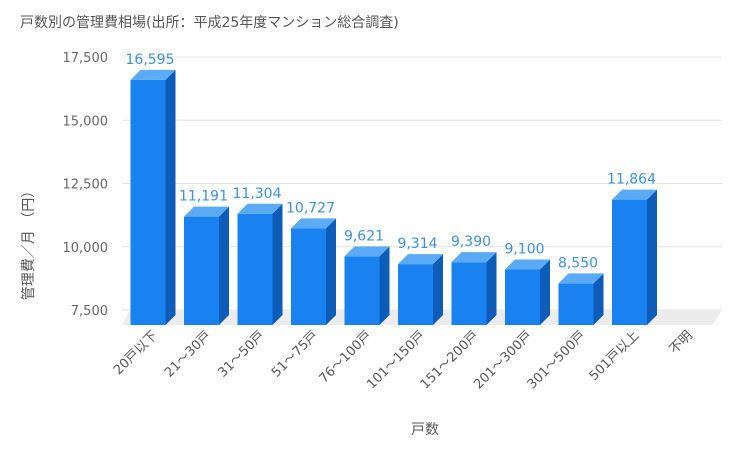 The height and width of the screenshot is (450, 740). What do you see at coordinates (364, 236) in the screenshot?
I see `data-label: 9,621` at bounding box center [364, 236].